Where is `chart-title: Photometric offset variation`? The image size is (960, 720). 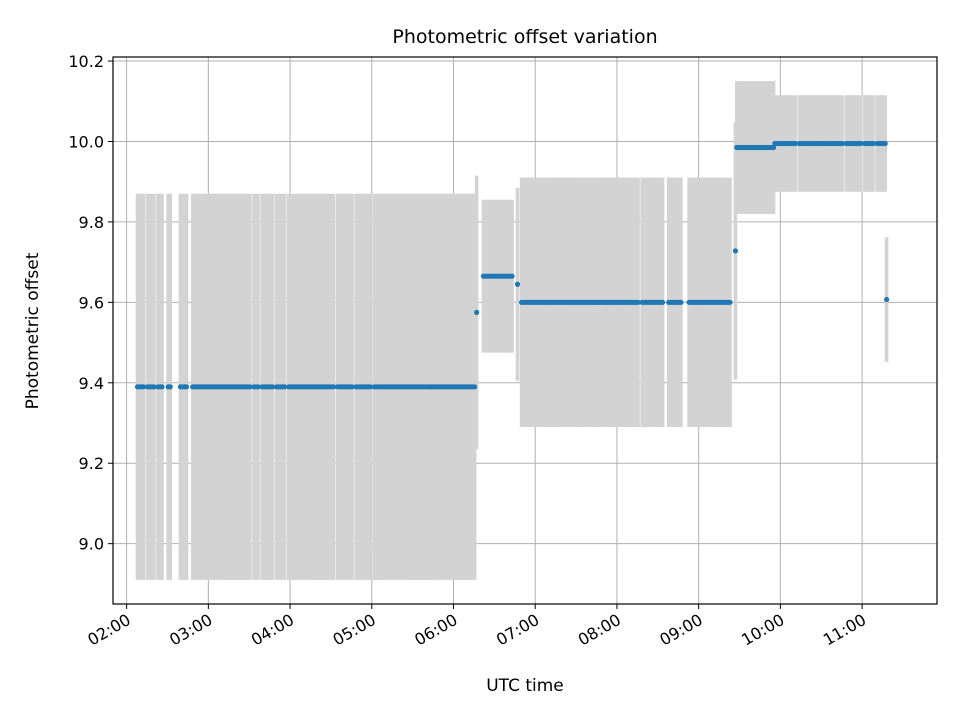
chart-title: Photometric offset variation is located at coordinates (524, 37).